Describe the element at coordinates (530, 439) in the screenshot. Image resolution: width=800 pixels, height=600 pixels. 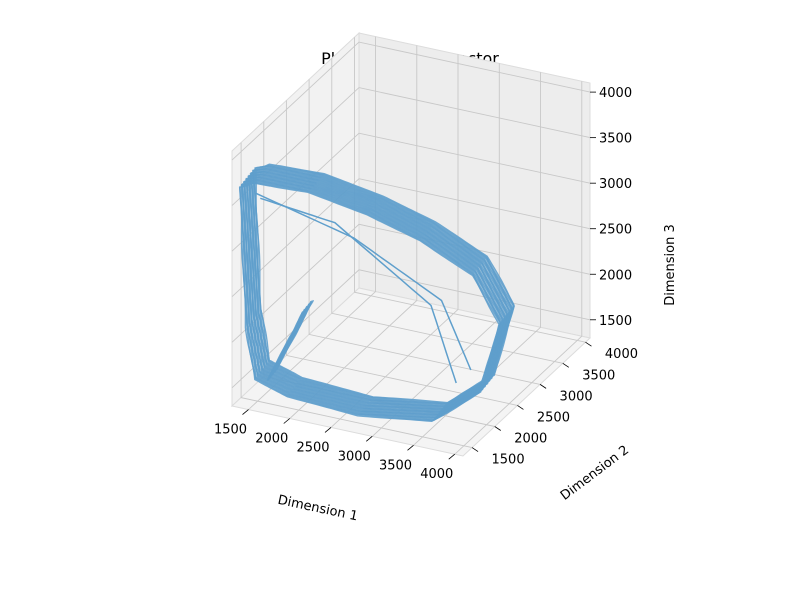
I see `y-tick-label: 2000` at that location.